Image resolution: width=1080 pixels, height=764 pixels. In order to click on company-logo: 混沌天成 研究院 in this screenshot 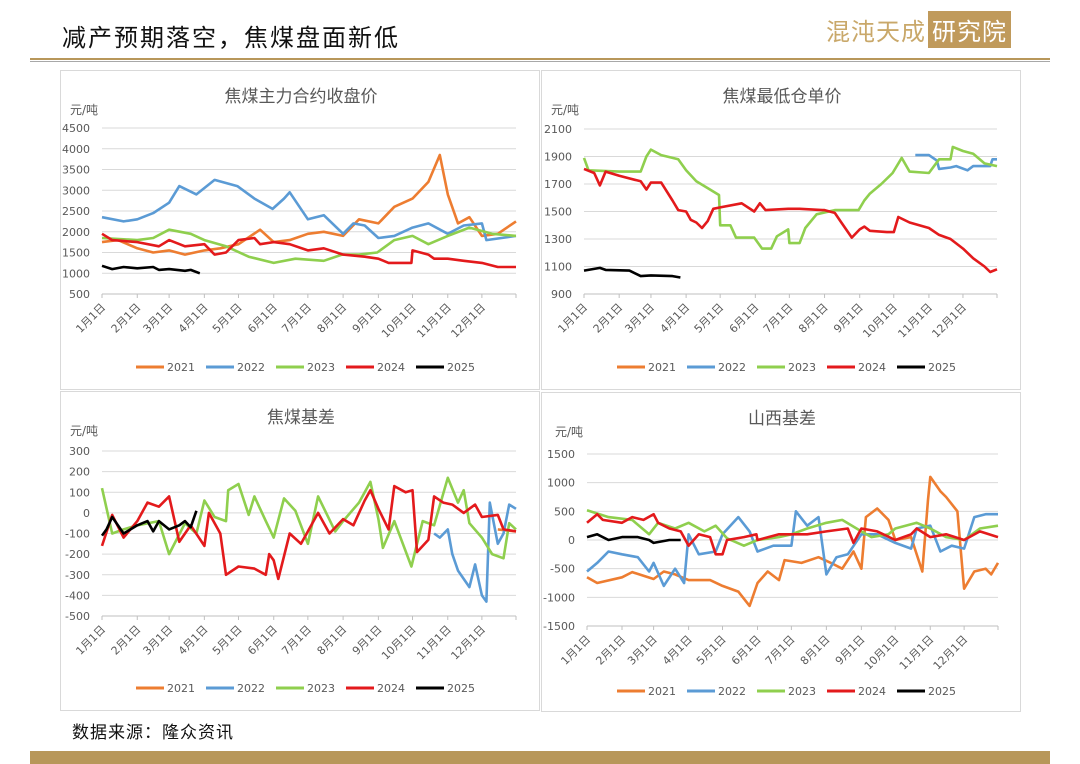, I will do `click(918, 29)`.